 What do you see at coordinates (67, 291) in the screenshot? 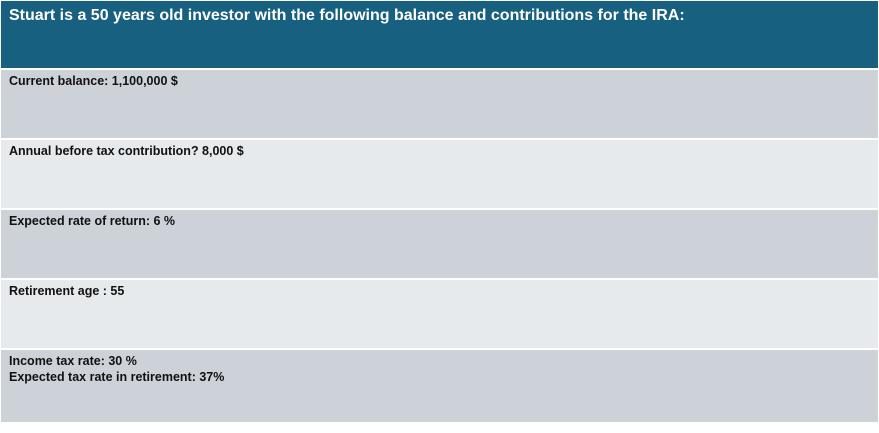
I see `retirement-age-text: Retirement age : 55` at bounding box center [67, 291].